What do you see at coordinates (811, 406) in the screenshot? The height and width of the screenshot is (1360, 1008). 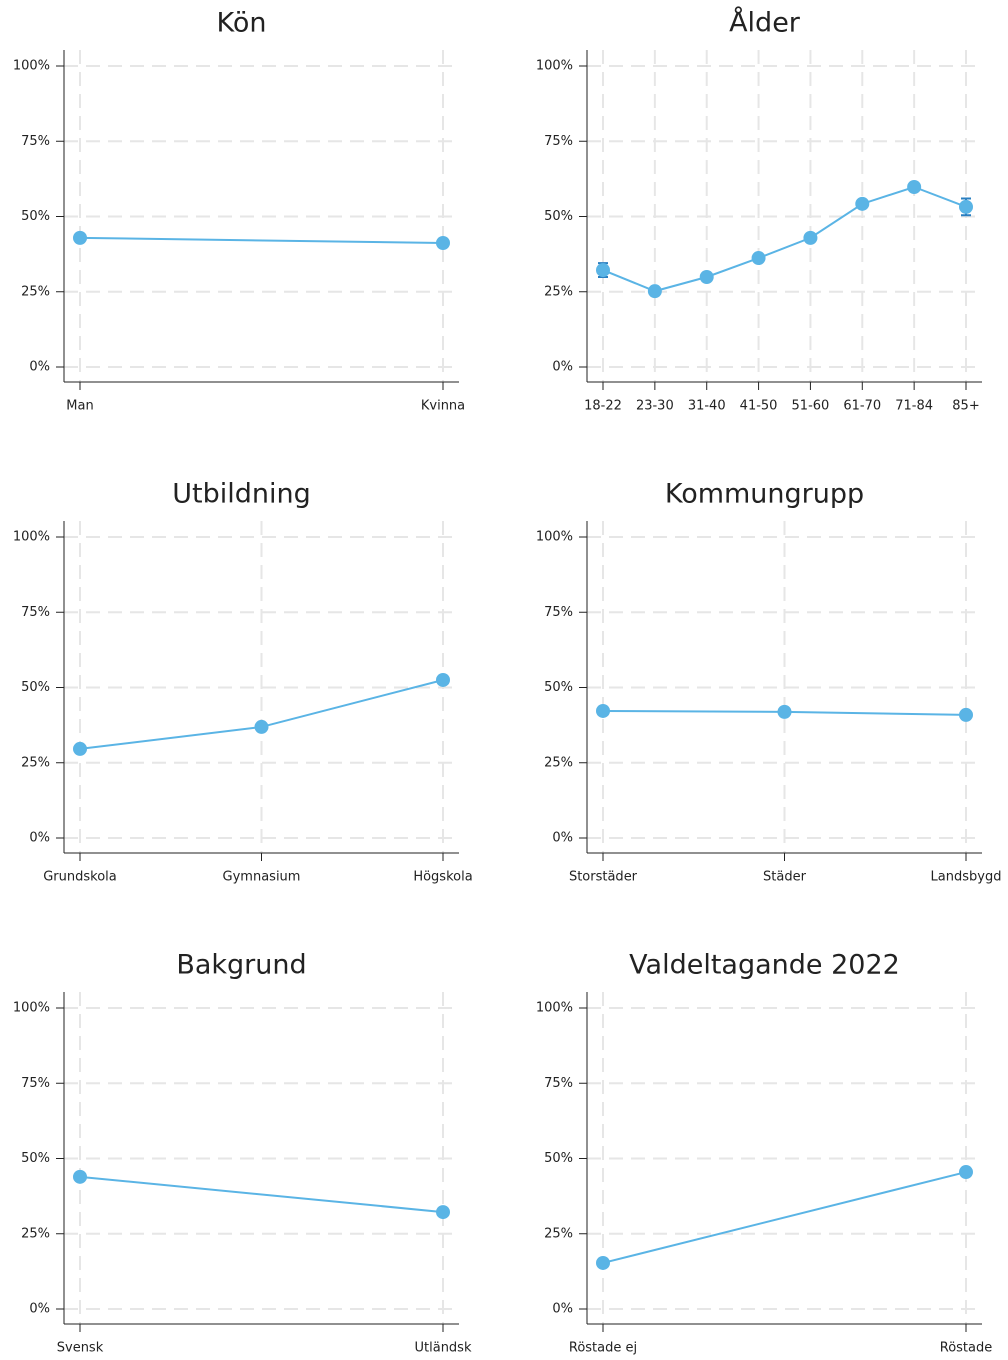 I see `x-tick-label: 51-60` at bounding box center [811, 406].